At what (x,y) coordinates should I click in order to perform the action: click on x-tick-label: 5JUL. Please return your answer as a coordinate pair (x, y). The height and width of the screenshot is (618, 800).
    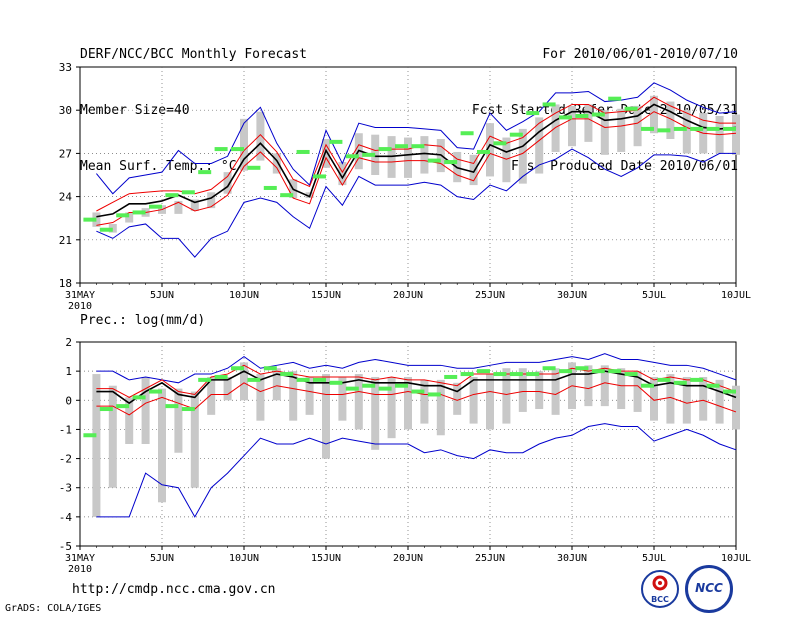
    Looking at the image, I should click on (654, 295).